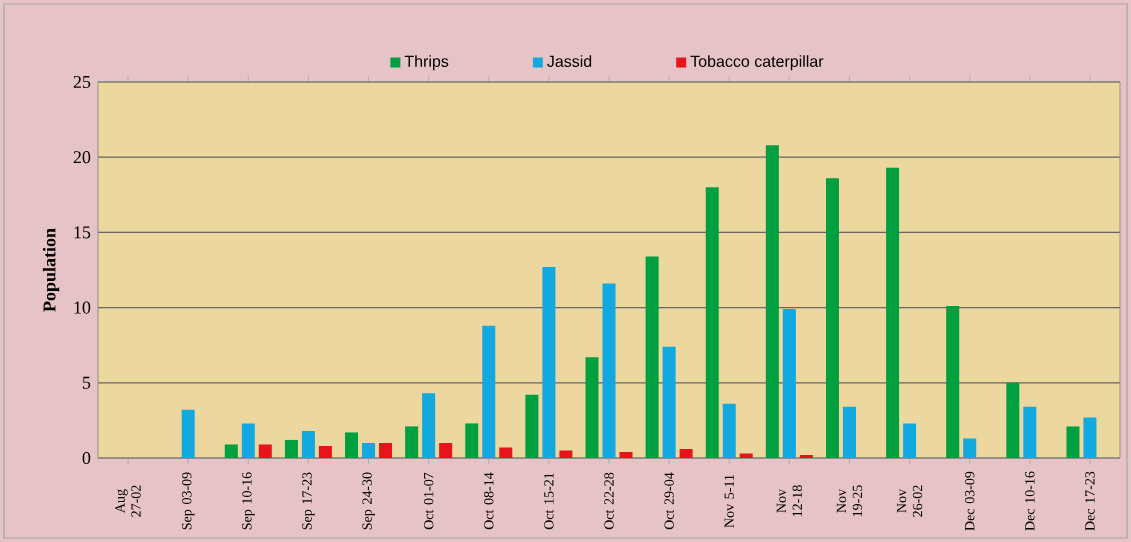  I want to click on y-tick-label: 10, so click(82, 307).